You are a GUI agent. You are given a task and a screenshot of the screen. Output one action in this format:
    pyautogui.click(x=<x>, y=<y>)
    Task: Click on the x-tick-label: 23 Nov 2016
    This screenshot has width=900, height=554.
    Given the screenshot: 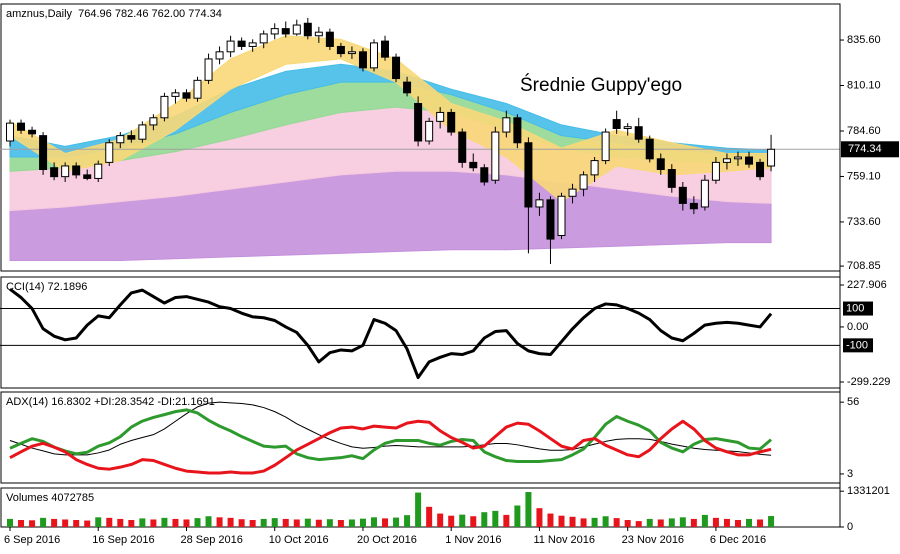 What is the action you would take?
    pyautogui.click(x=653, y=540)
    